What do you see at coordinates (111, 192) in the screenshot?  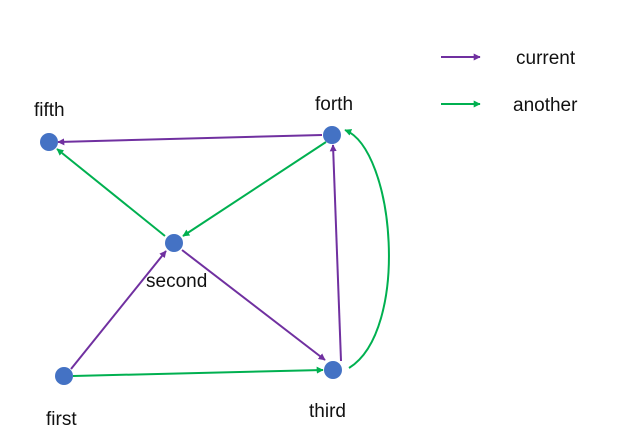 I see `edge-second-to-fifth` at bounding box center [111, 192].